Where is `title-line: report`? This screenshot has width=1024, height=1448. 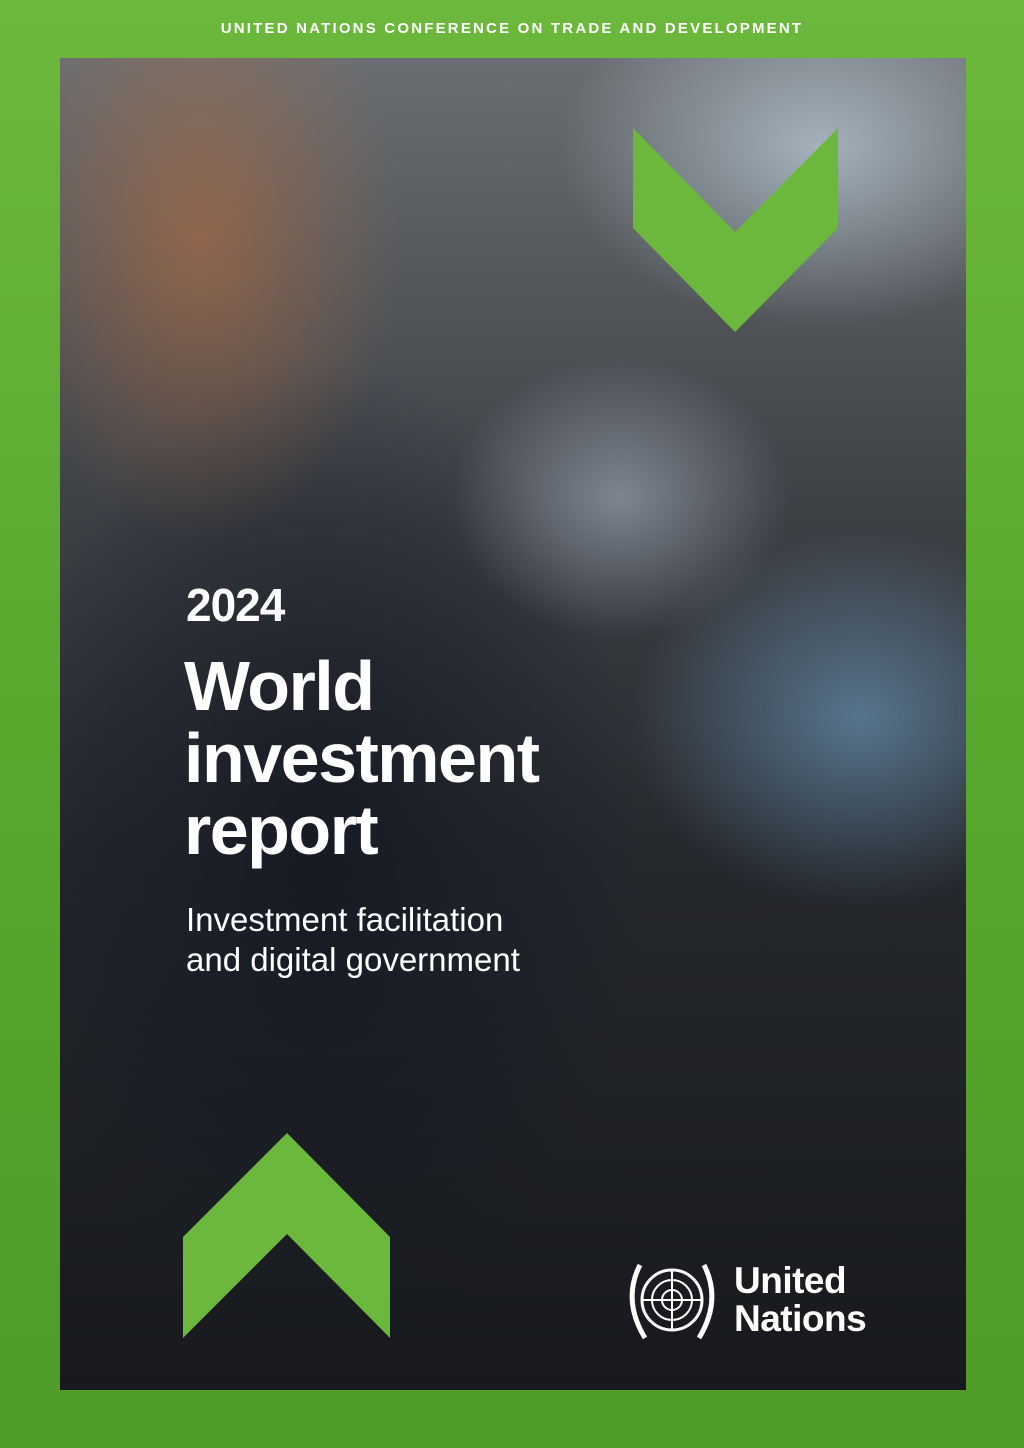
title-line: report is located at coordinates (281, 830).